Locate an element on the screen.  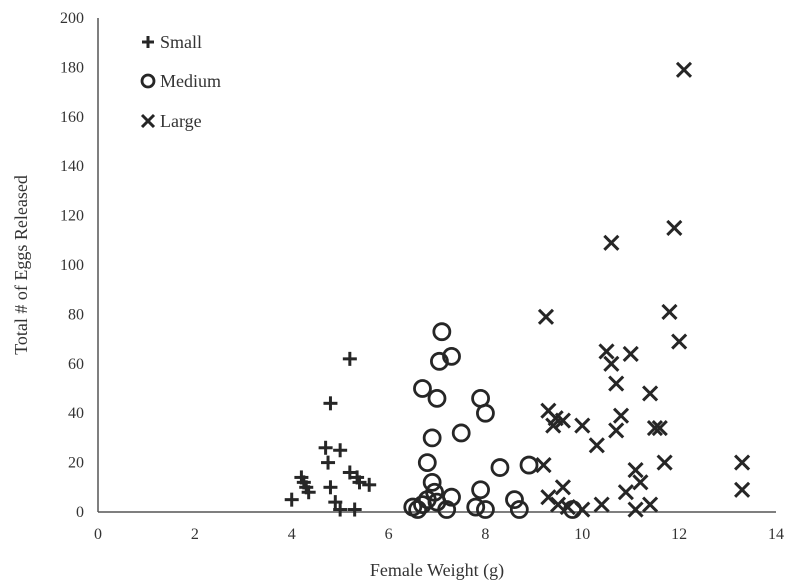
legend-label: Large is located at coordinates (181, 121).